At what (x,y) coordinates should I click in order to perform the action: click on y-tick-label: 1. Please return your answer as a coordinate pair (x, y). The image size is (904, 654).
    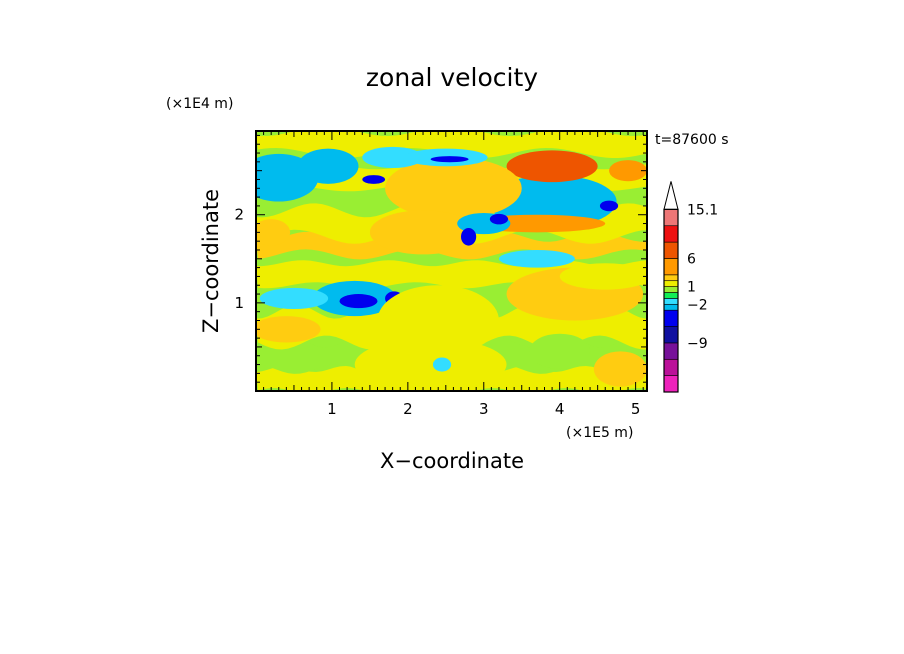
    Looking at the image, I should click on (239, 303).